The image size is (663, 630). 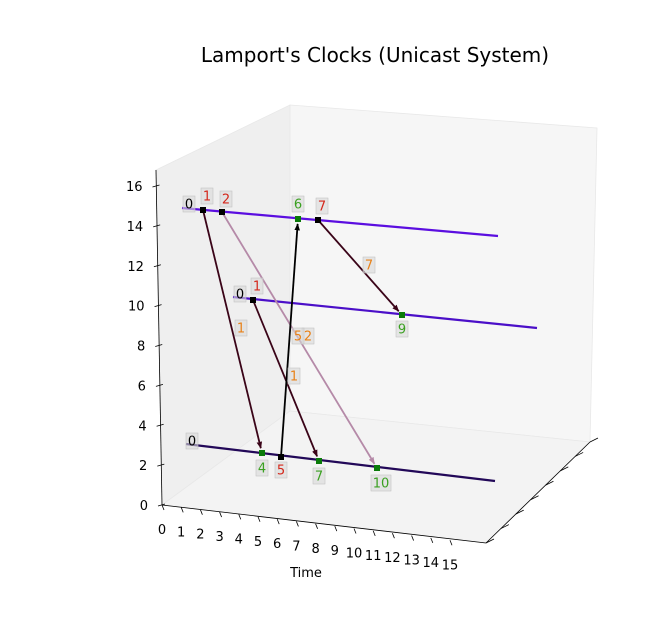 I want to click on send-clock-label: 5, so click(x=281, y=470).